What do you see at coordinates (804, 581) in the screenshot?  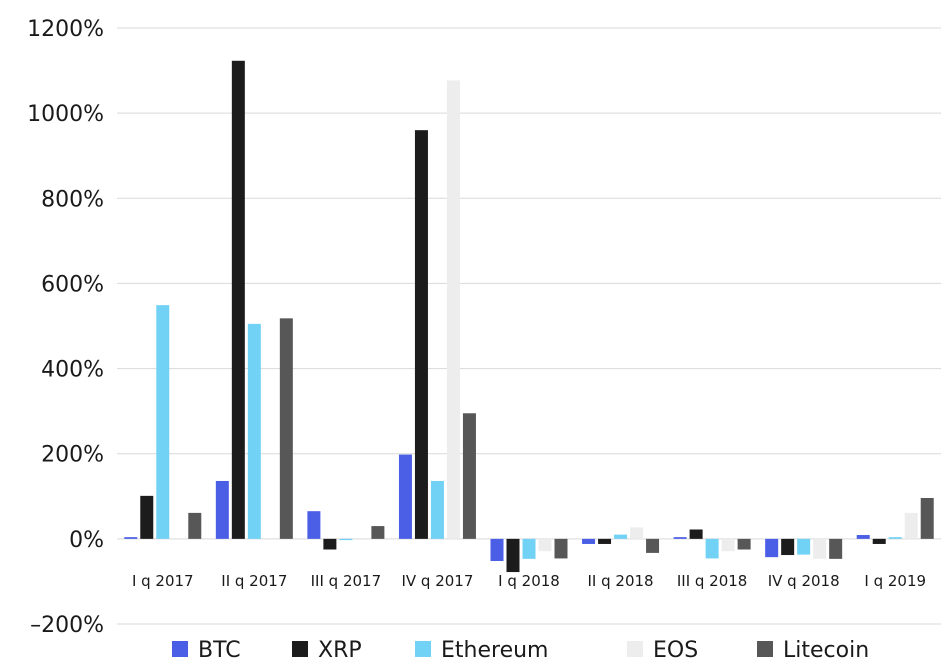 I see `x-tick-label: IV q 2018` at bounding box center [804, 581].